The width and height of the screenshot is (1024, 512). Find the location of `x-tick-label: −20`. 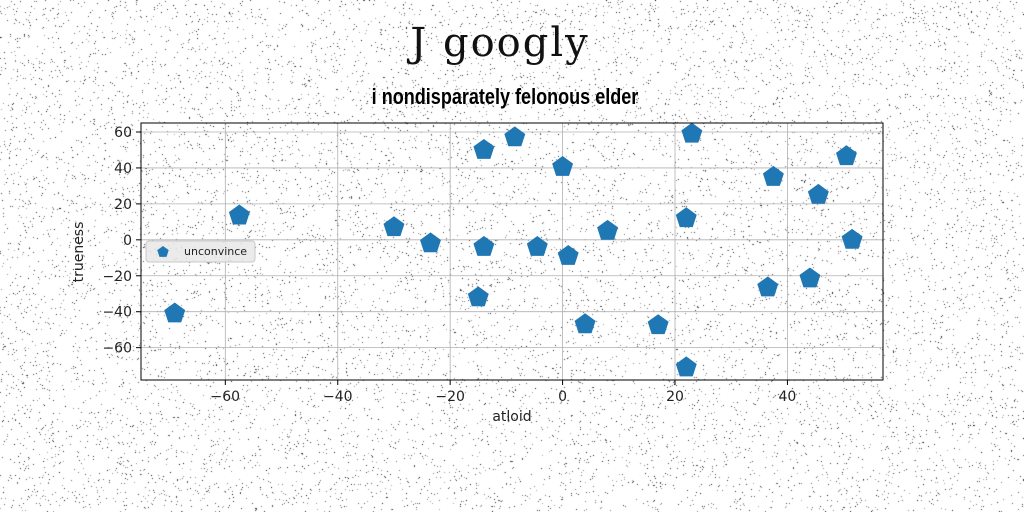

x-tick-label: −20 is located at coordinates (450, 397).